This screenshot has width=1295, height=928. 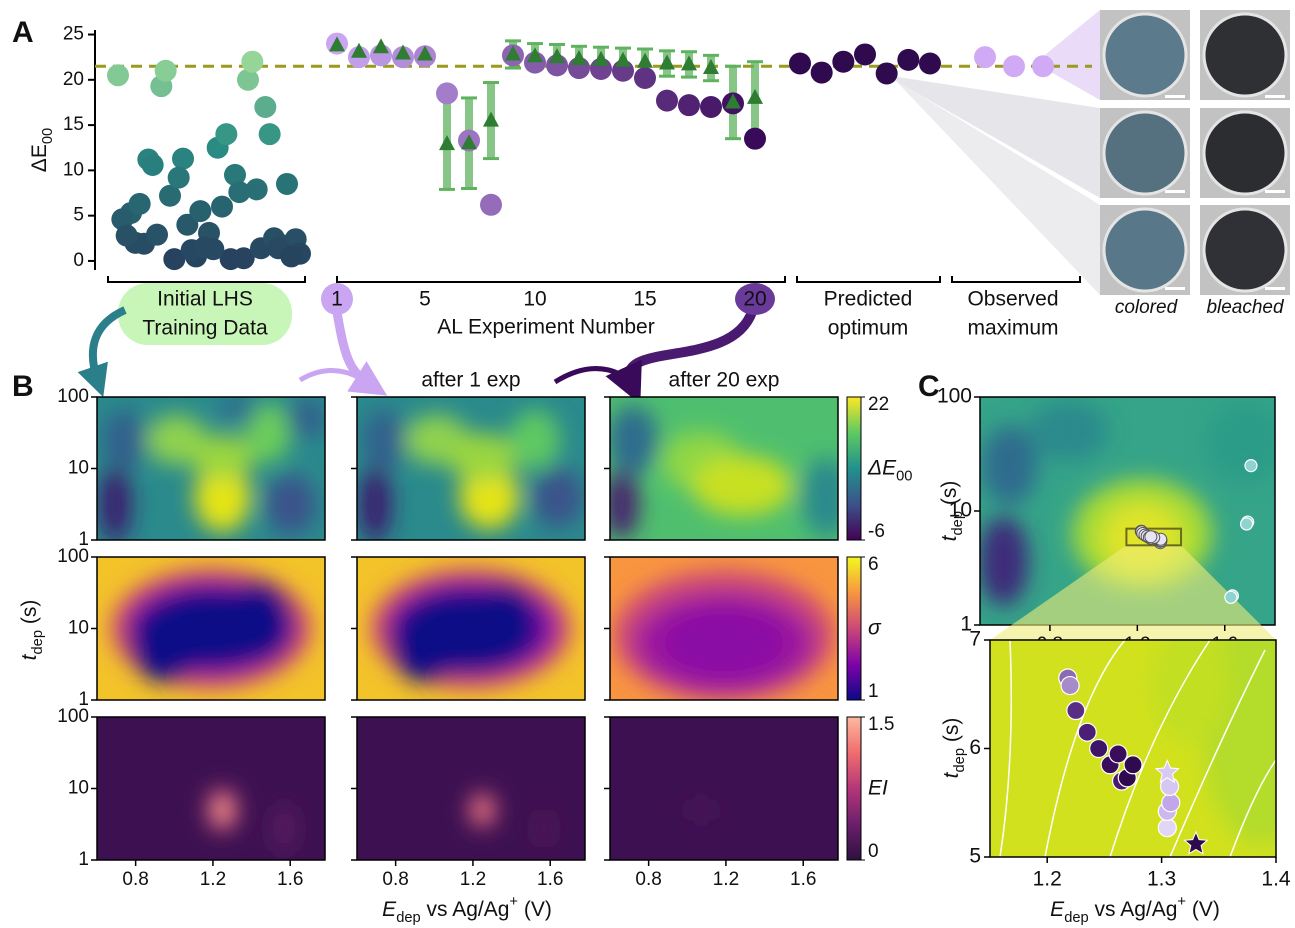 What do you see at coordinates (78, 260) in the screenshot?
I see `y-tick-label: 0` at bounding box center [78, 260].